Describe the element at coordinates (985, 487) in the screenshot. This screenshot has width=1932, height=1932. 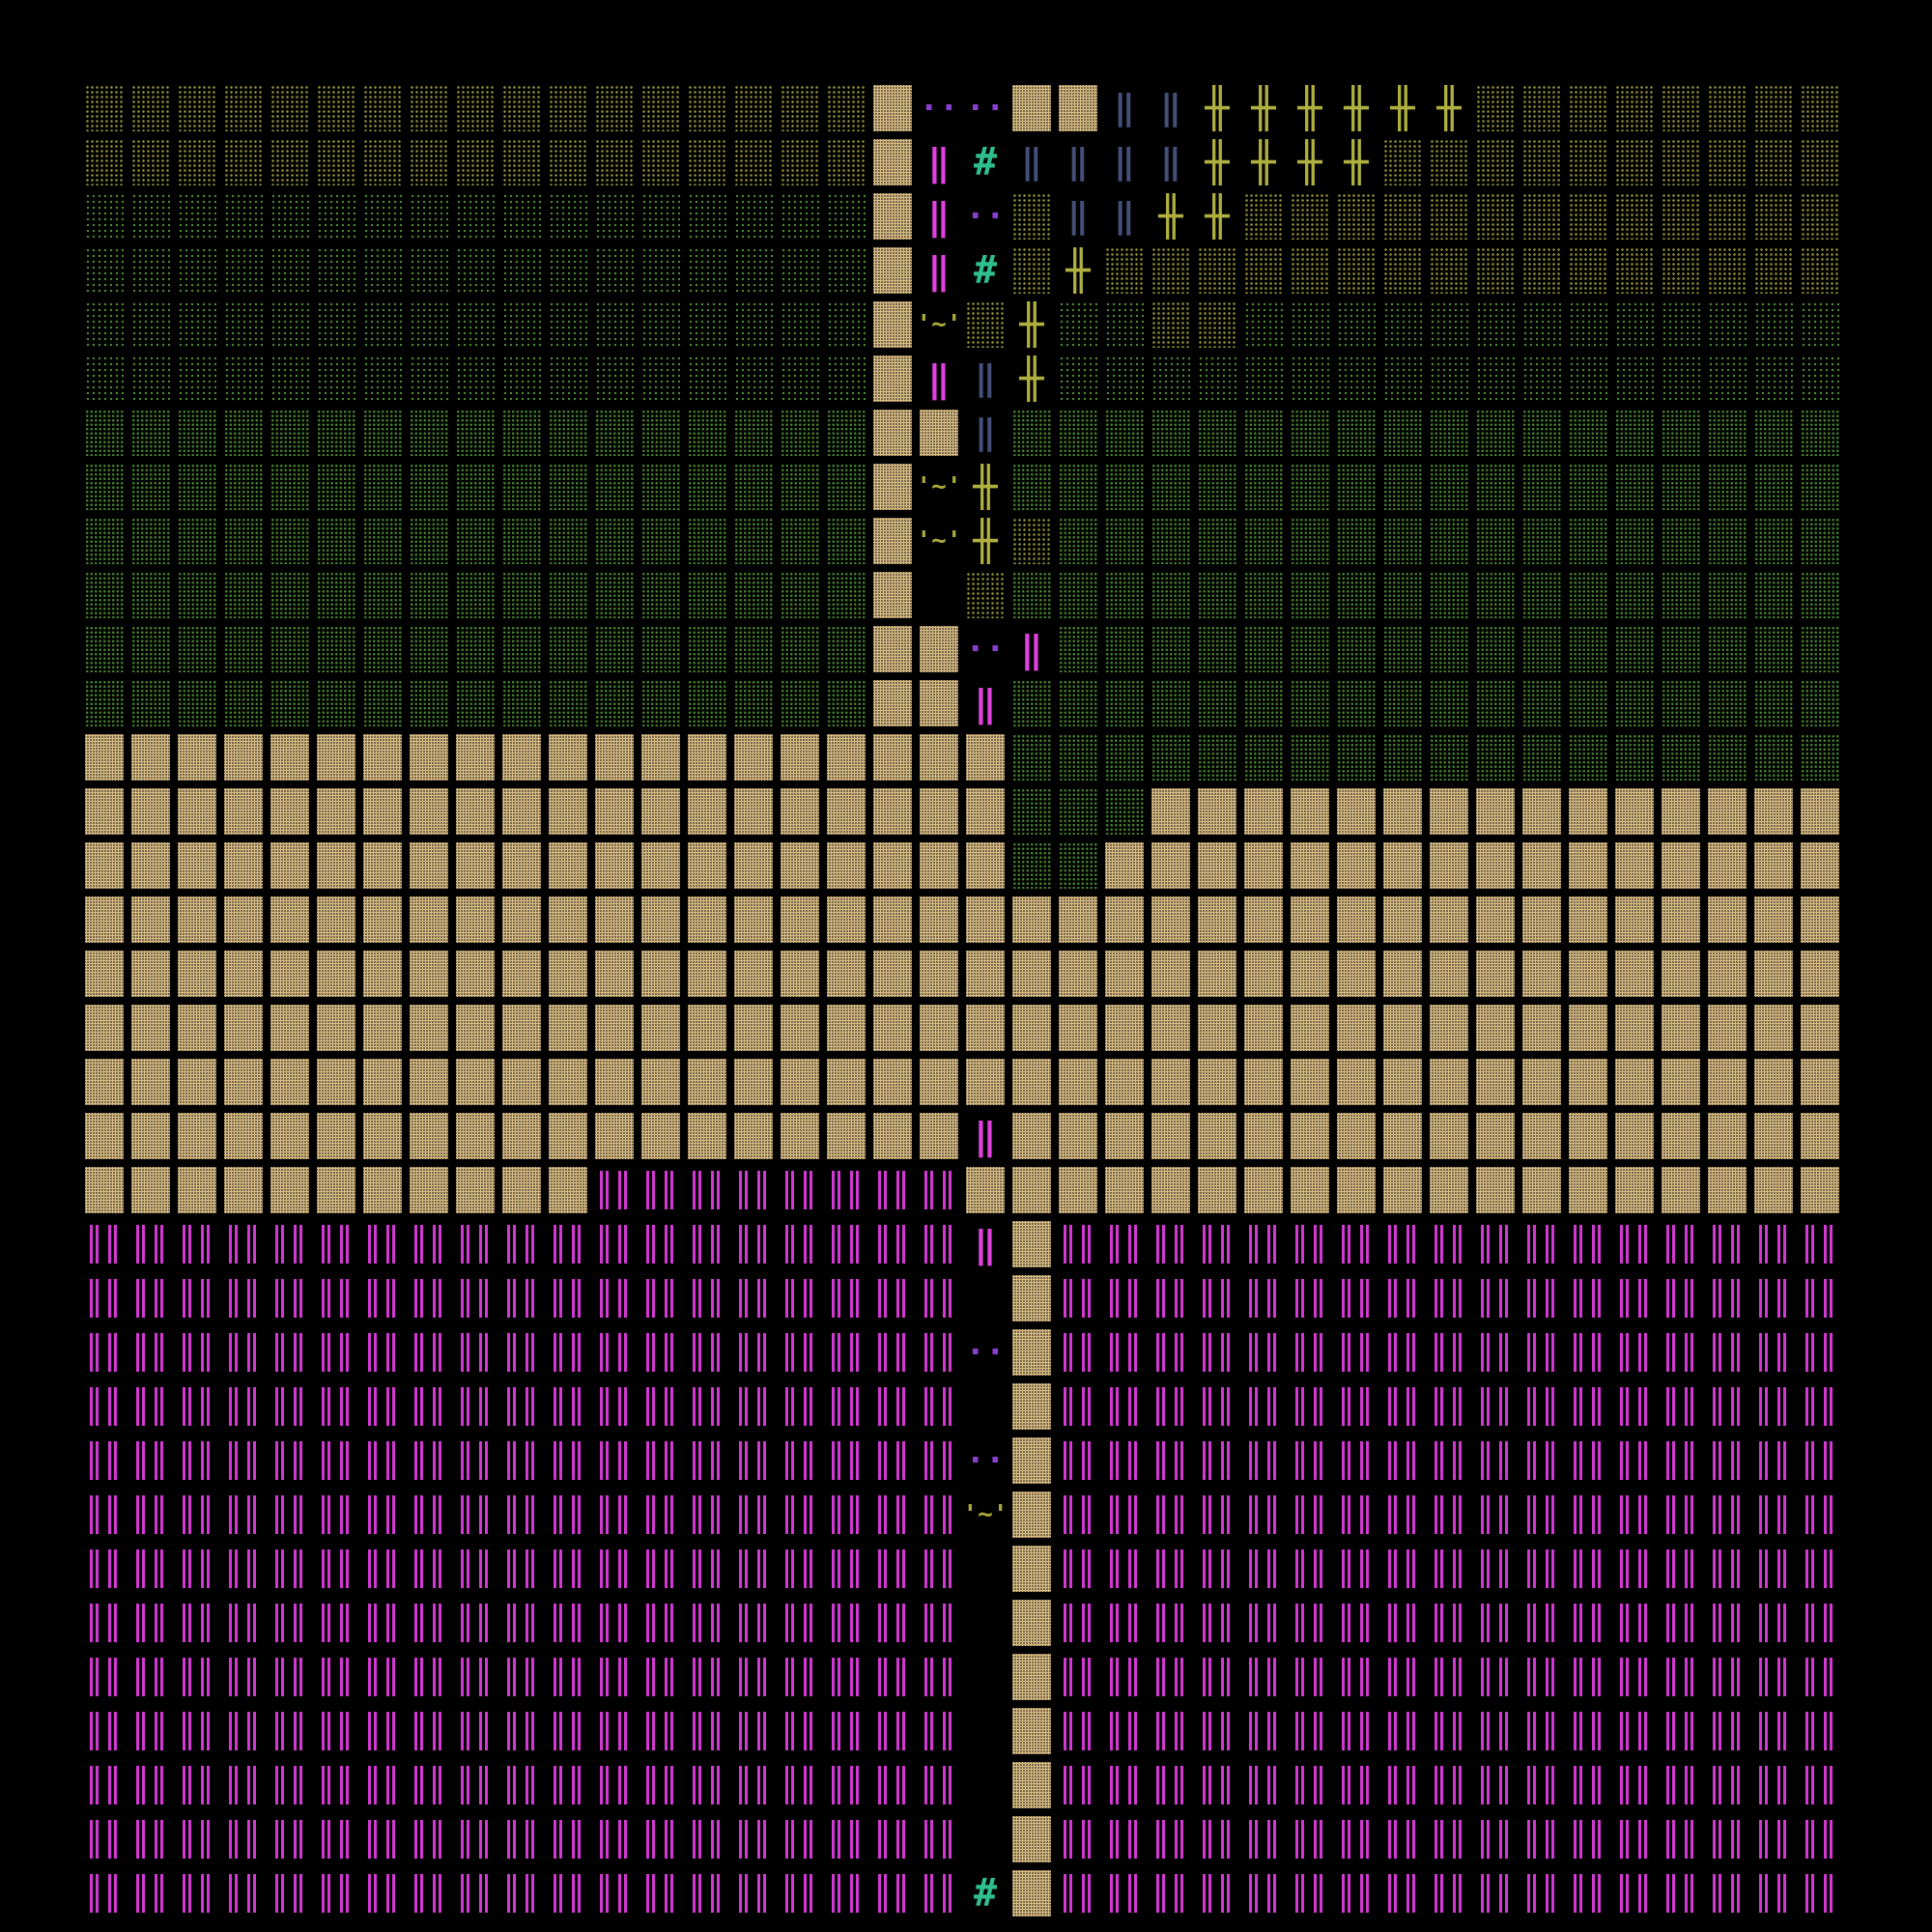
I see `tile-dead-shrub: ╫` at that location.